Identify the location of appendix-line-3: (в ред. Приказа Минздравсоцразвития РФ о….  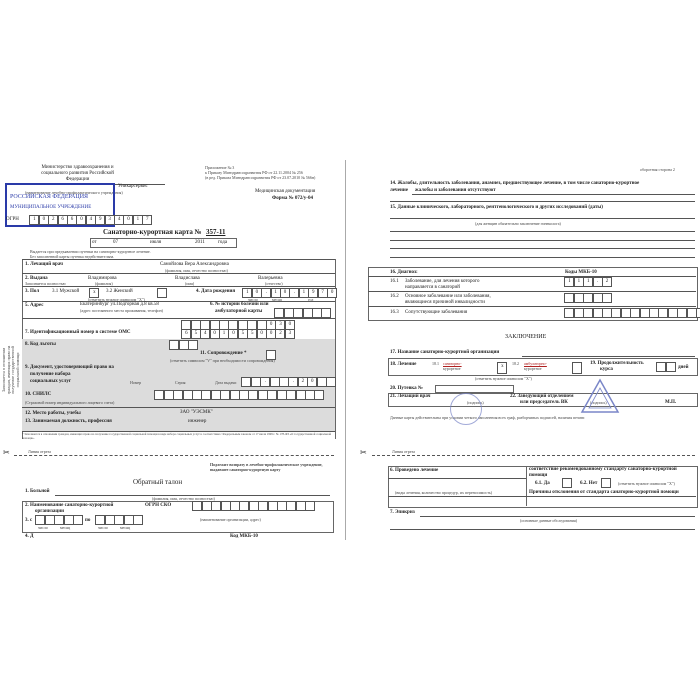
(260, 177).